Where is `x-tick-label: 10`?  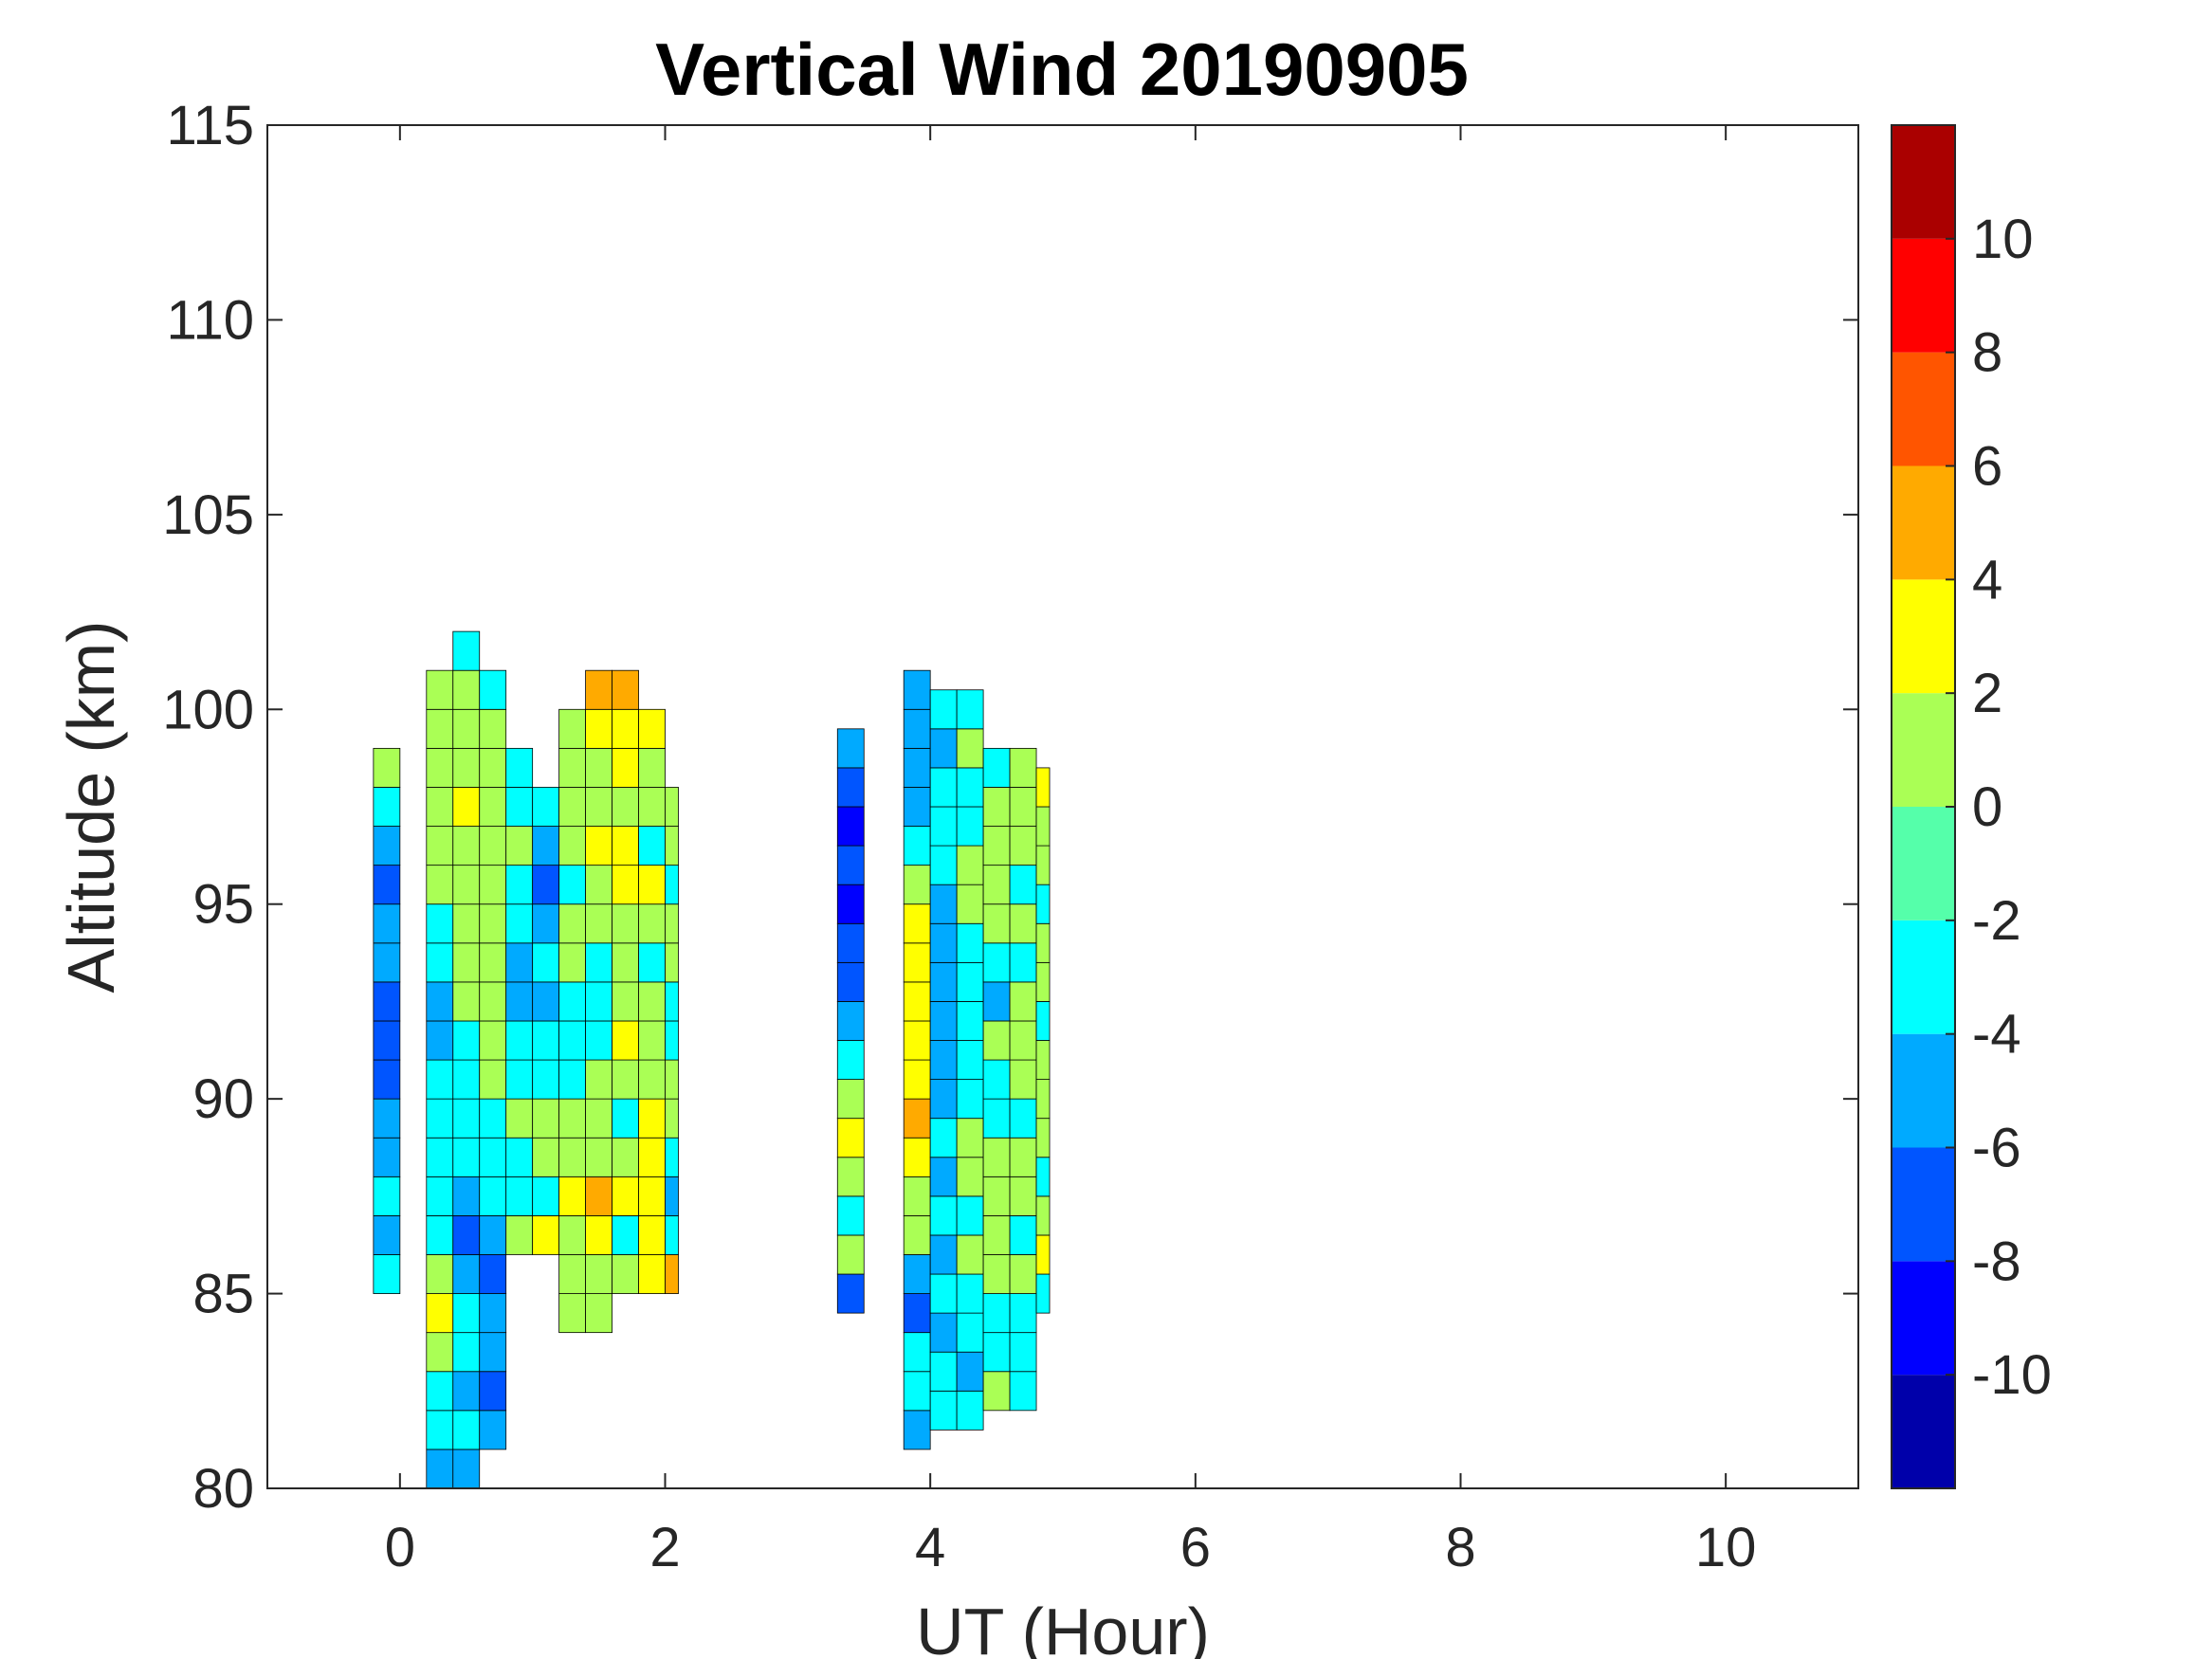
x-tick-label: 10 is located at coordinates (1726, 1547).